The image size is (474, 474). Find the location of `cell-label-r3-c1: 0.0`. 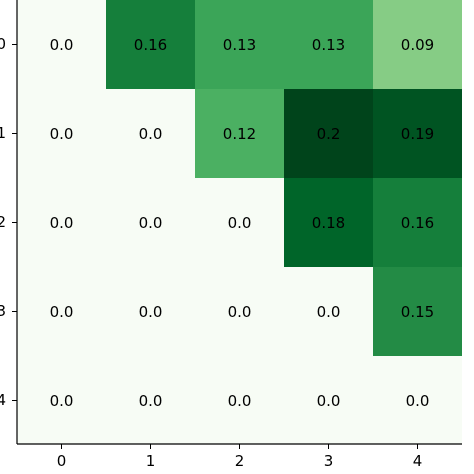

cell-label-r3-c1: 0.0 is located at coordinates (151, 312).